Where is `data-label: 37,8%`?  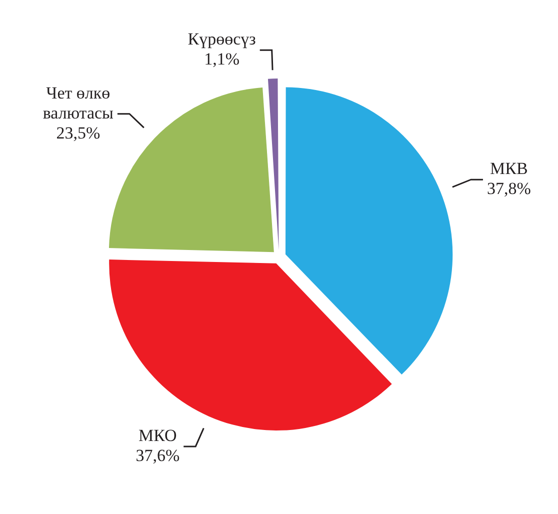 data-label: 37,8% is located at coordinates (508, 188).